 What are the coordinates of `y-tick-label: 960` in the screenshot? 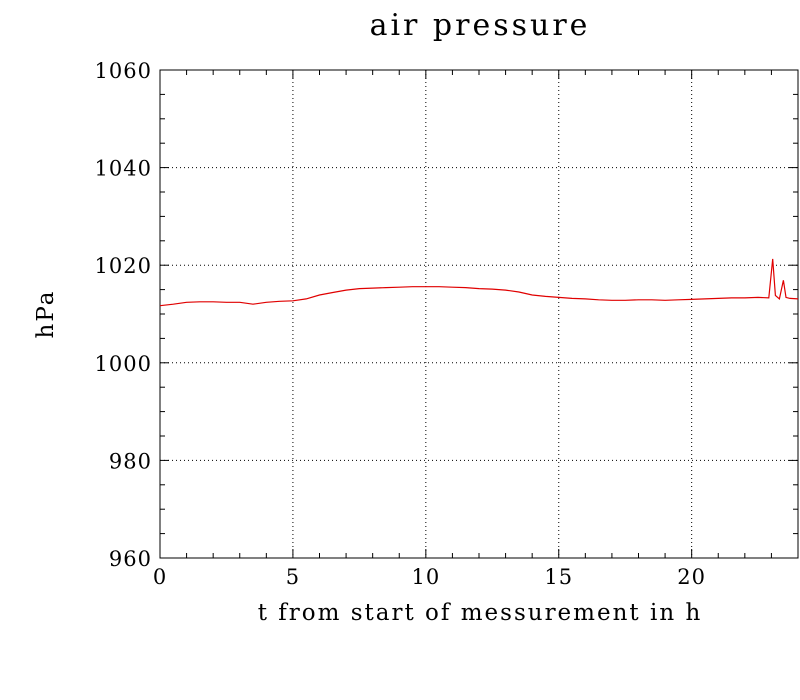 It's located at (130, 559).